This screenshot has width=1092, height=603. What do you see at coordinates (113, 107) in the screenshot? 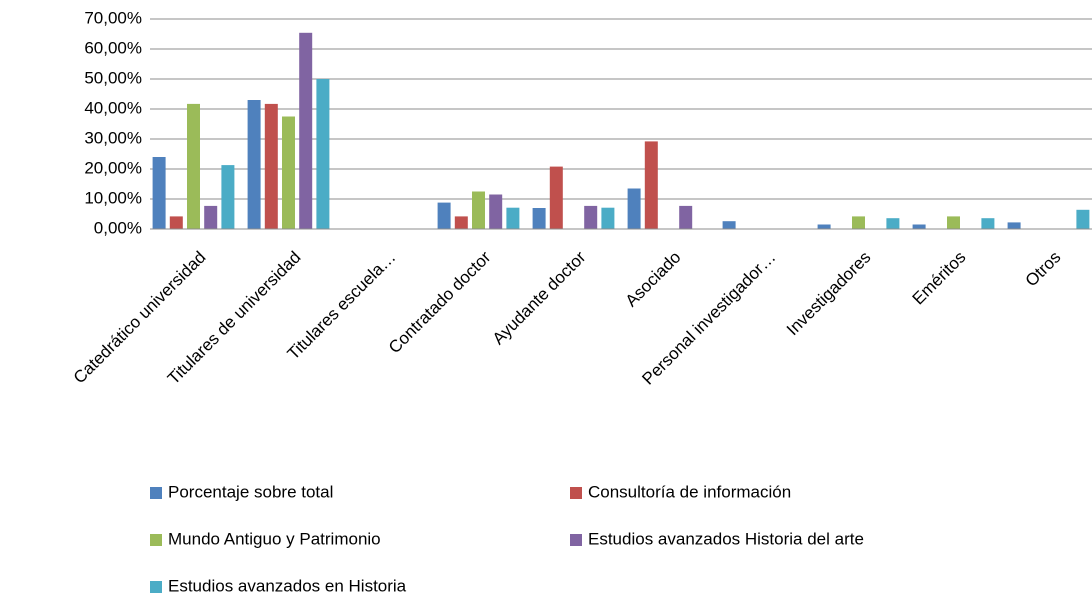
I see `y-tick-label: 40,00%` at bounding box center [113, 107].